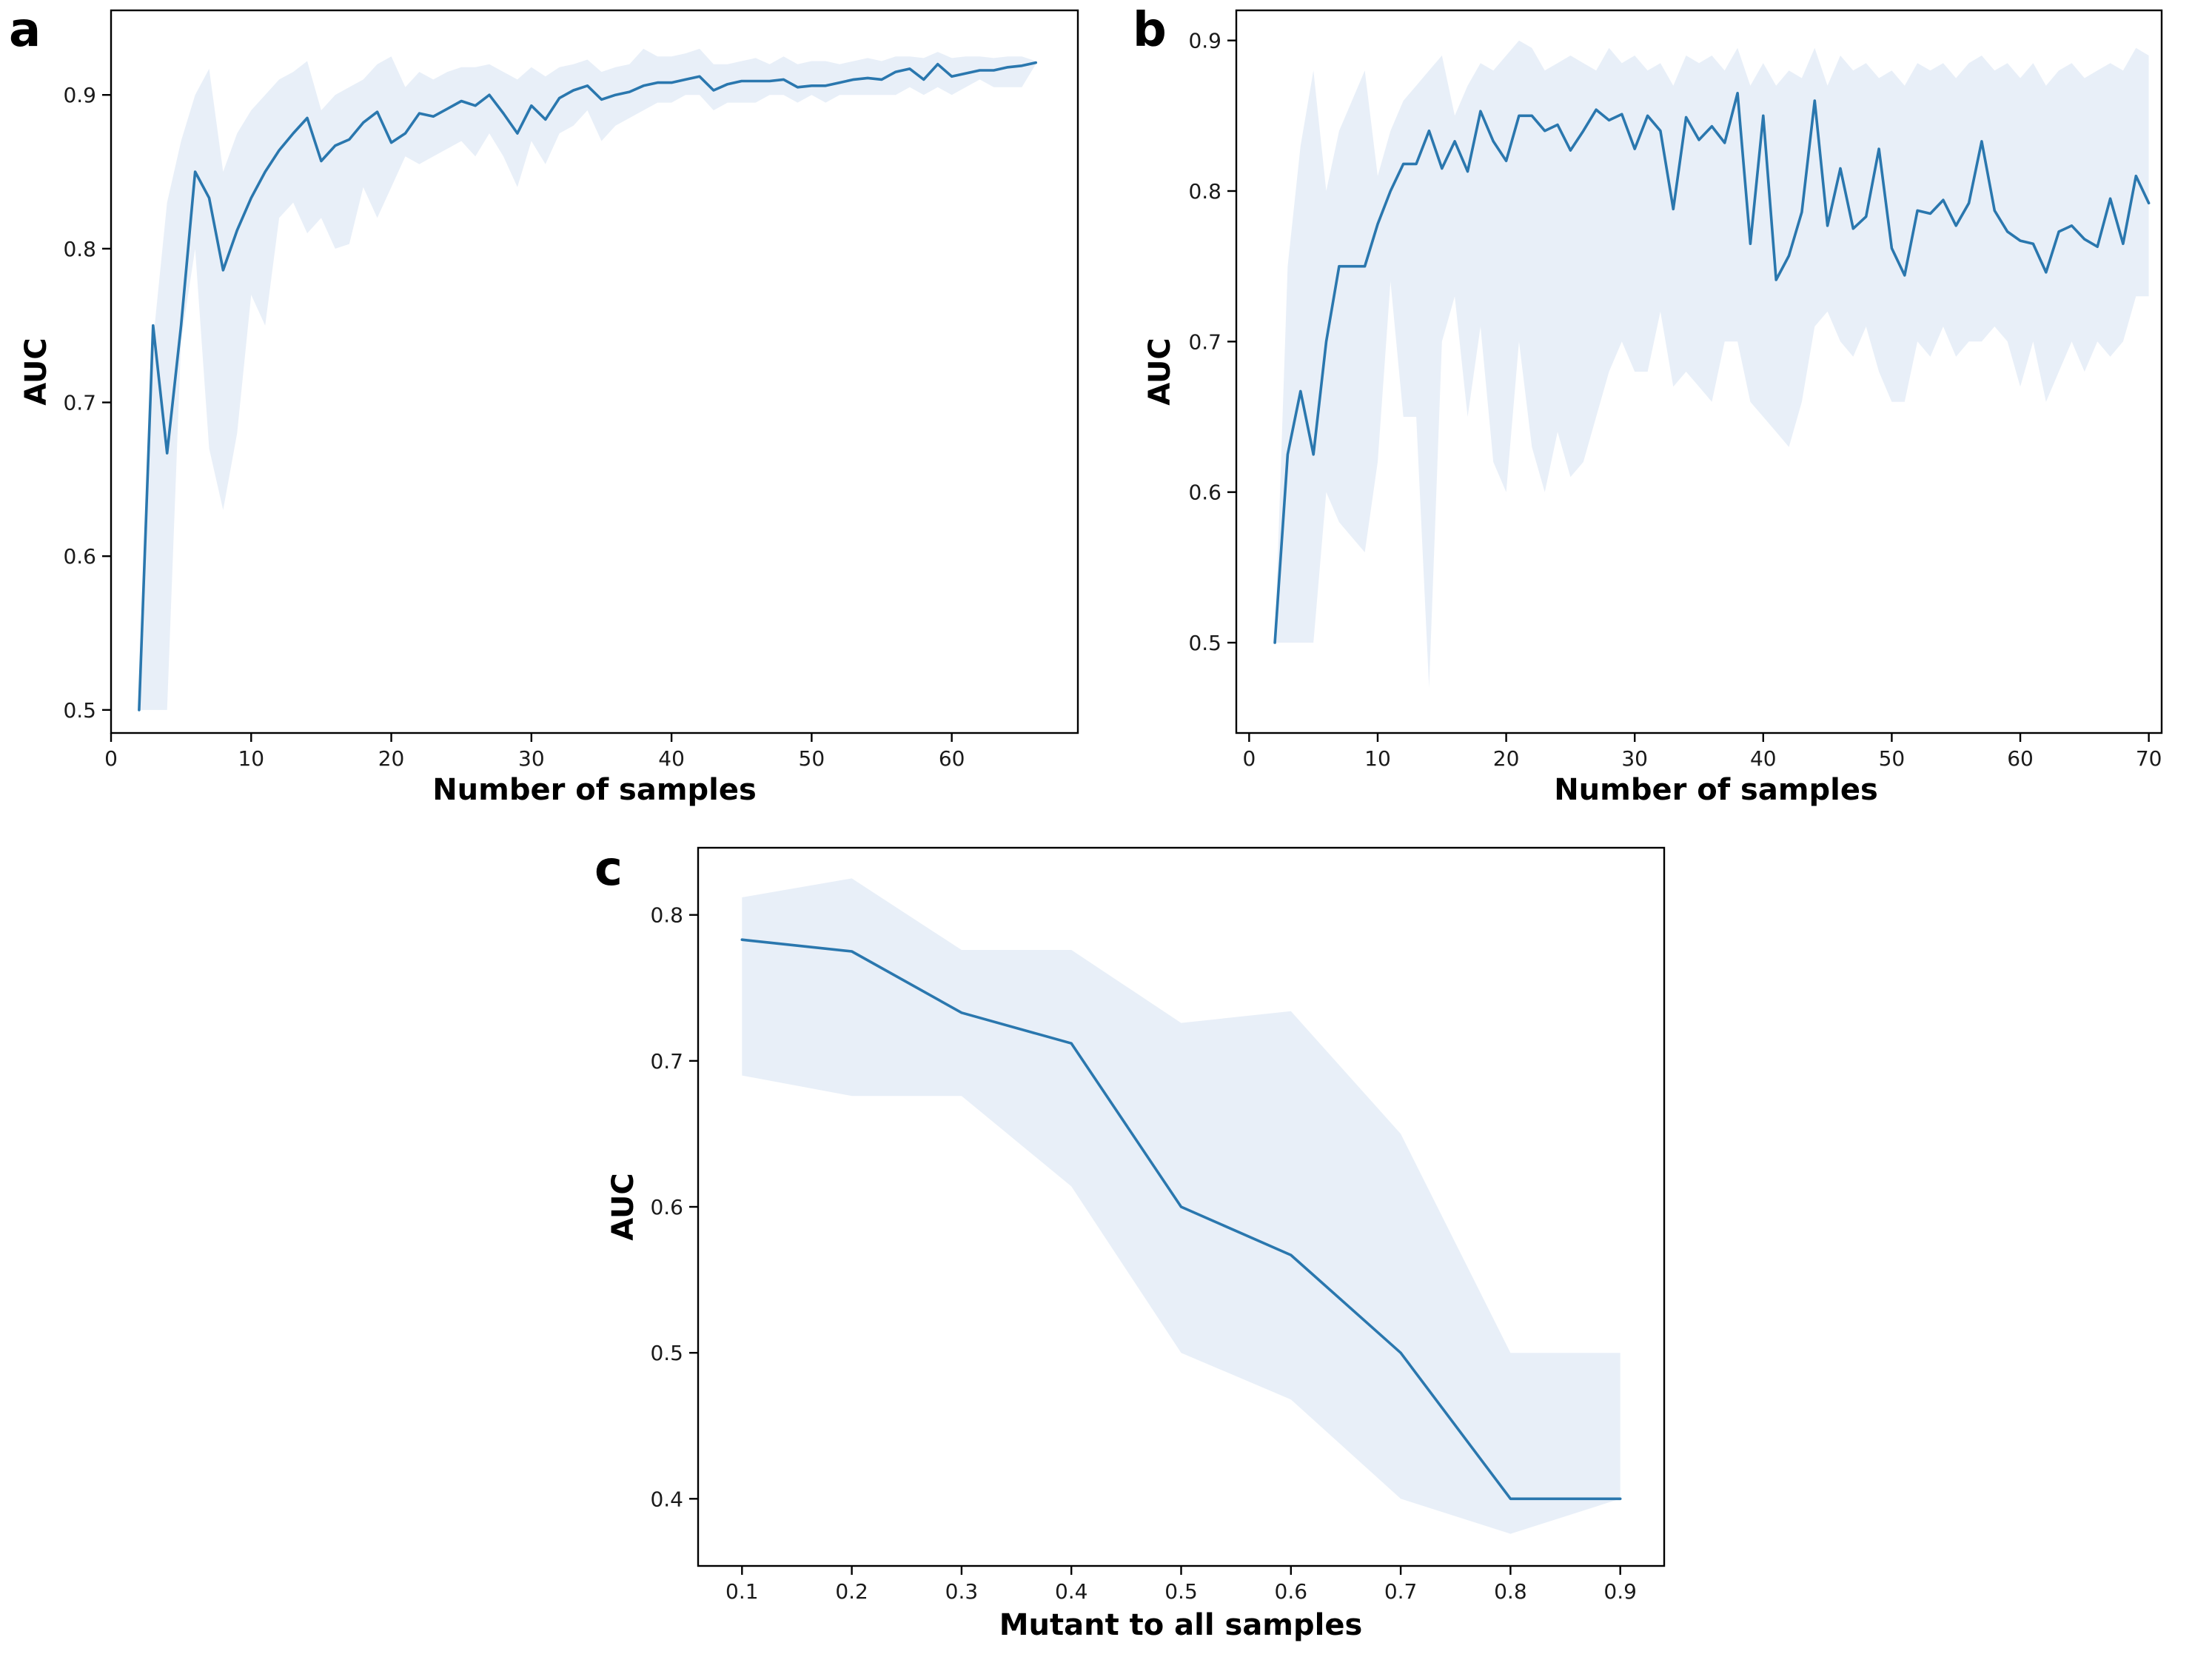 The image size is (2212, 1657). What do you see at coordinates (742, 1592) in the screenshot?
I see `x-tick-label: 0.1` at bounding box center [742, 1592].